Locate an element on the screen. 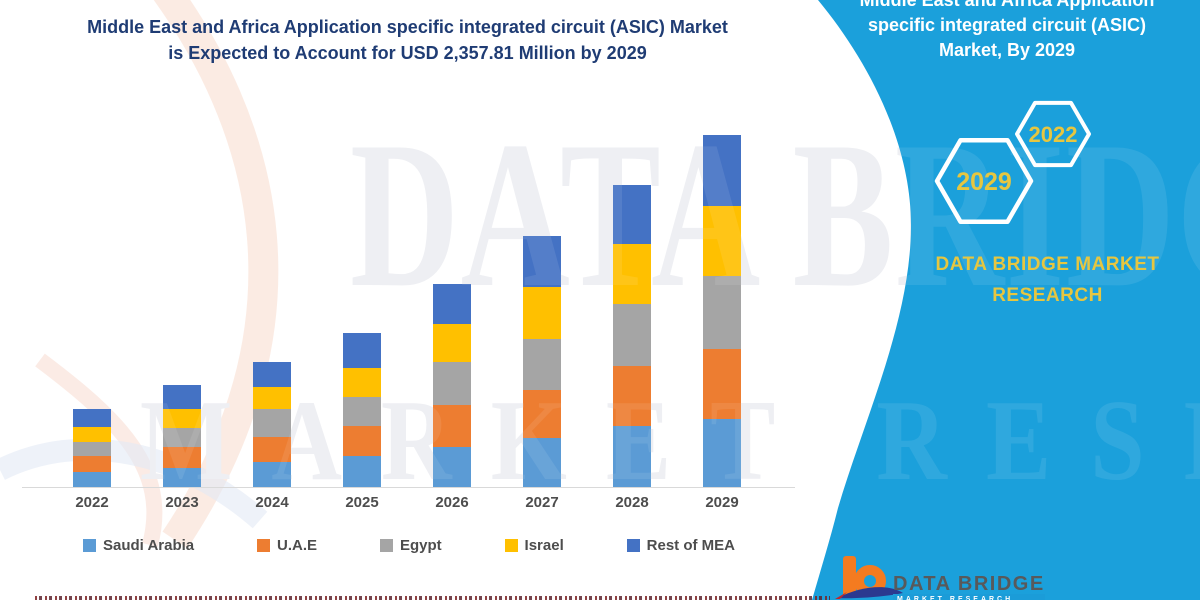  bar-segment-saudi-arabia-2028 is located at coordinates (632, 456).